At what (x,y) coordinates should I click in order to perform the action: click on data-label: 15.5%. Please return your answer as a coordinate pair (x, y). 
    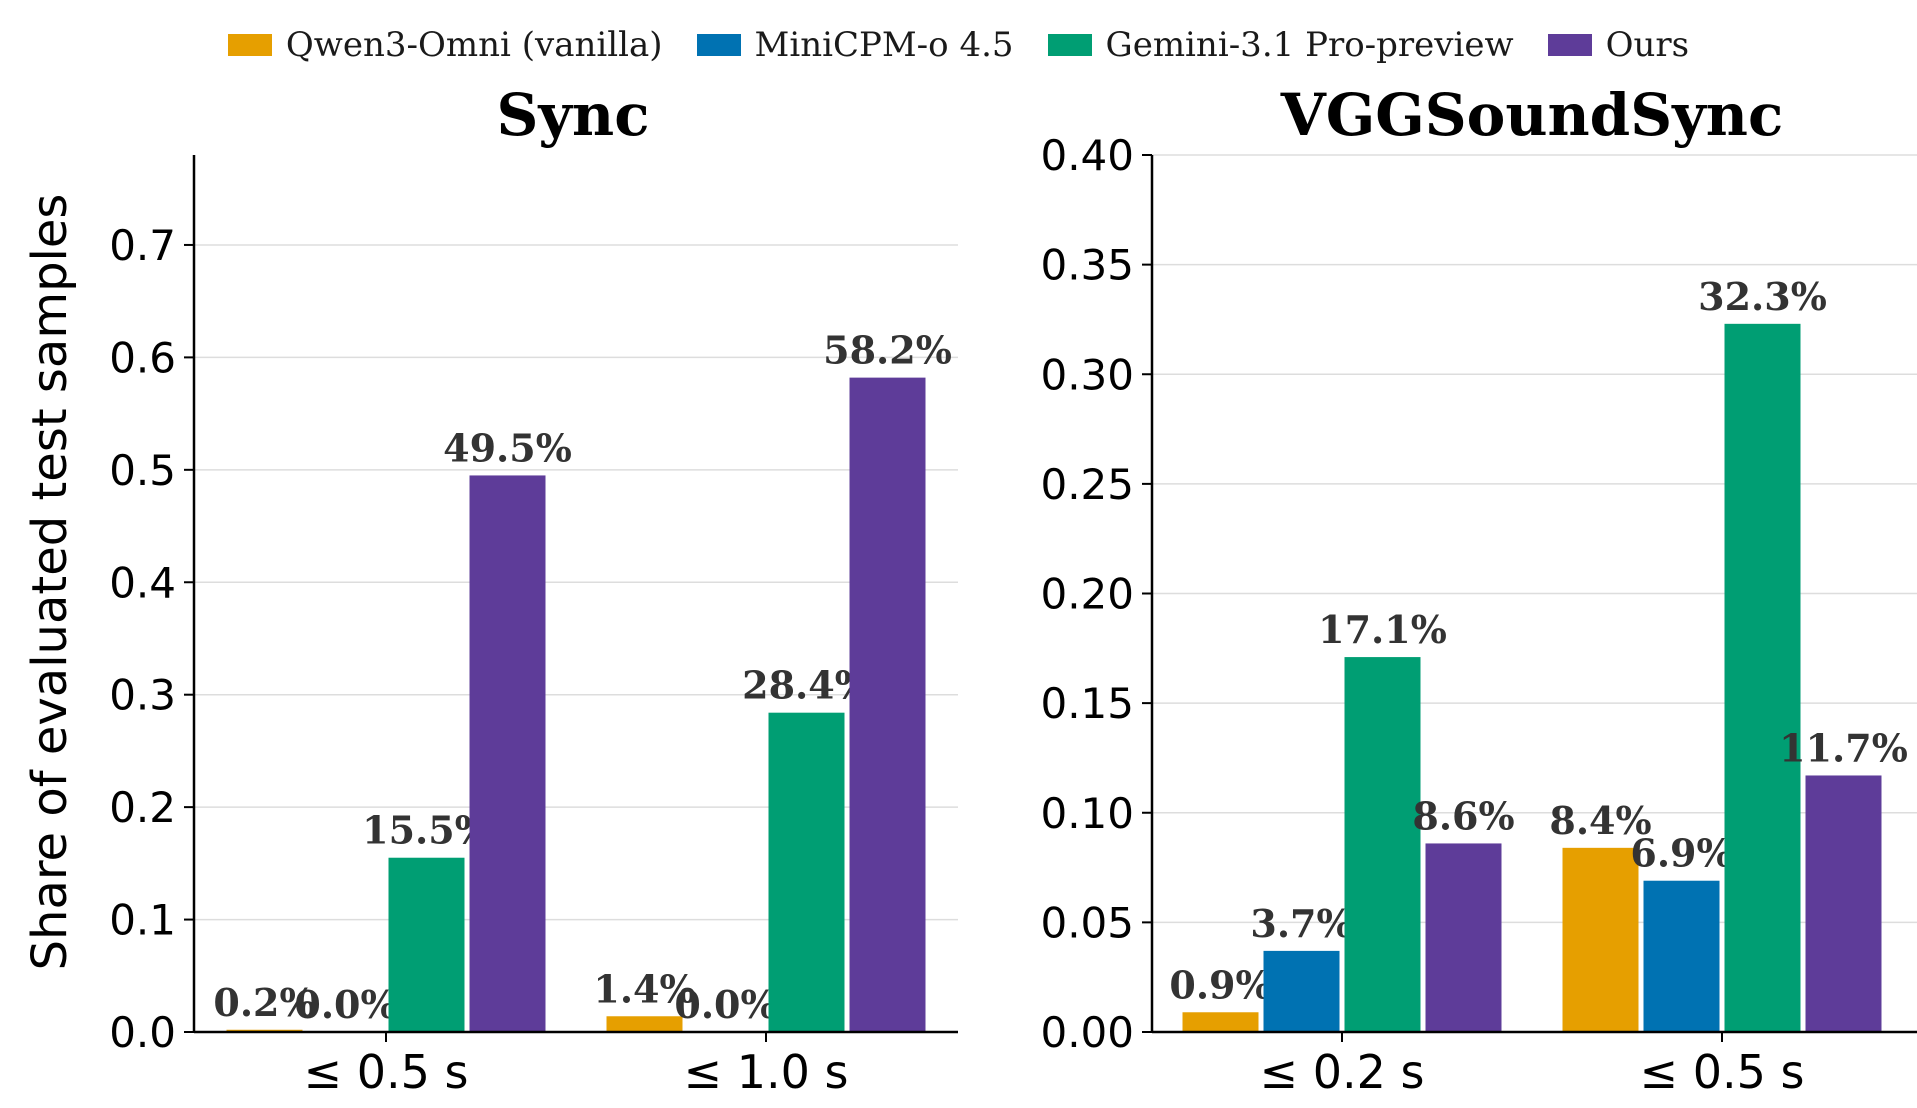
    Looking at the image, I should click on (426, 830).